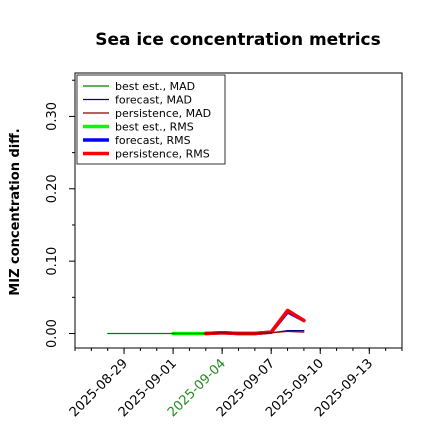  I want to click on chart-title: Sea ice concentration metrics, so click(238, 40).